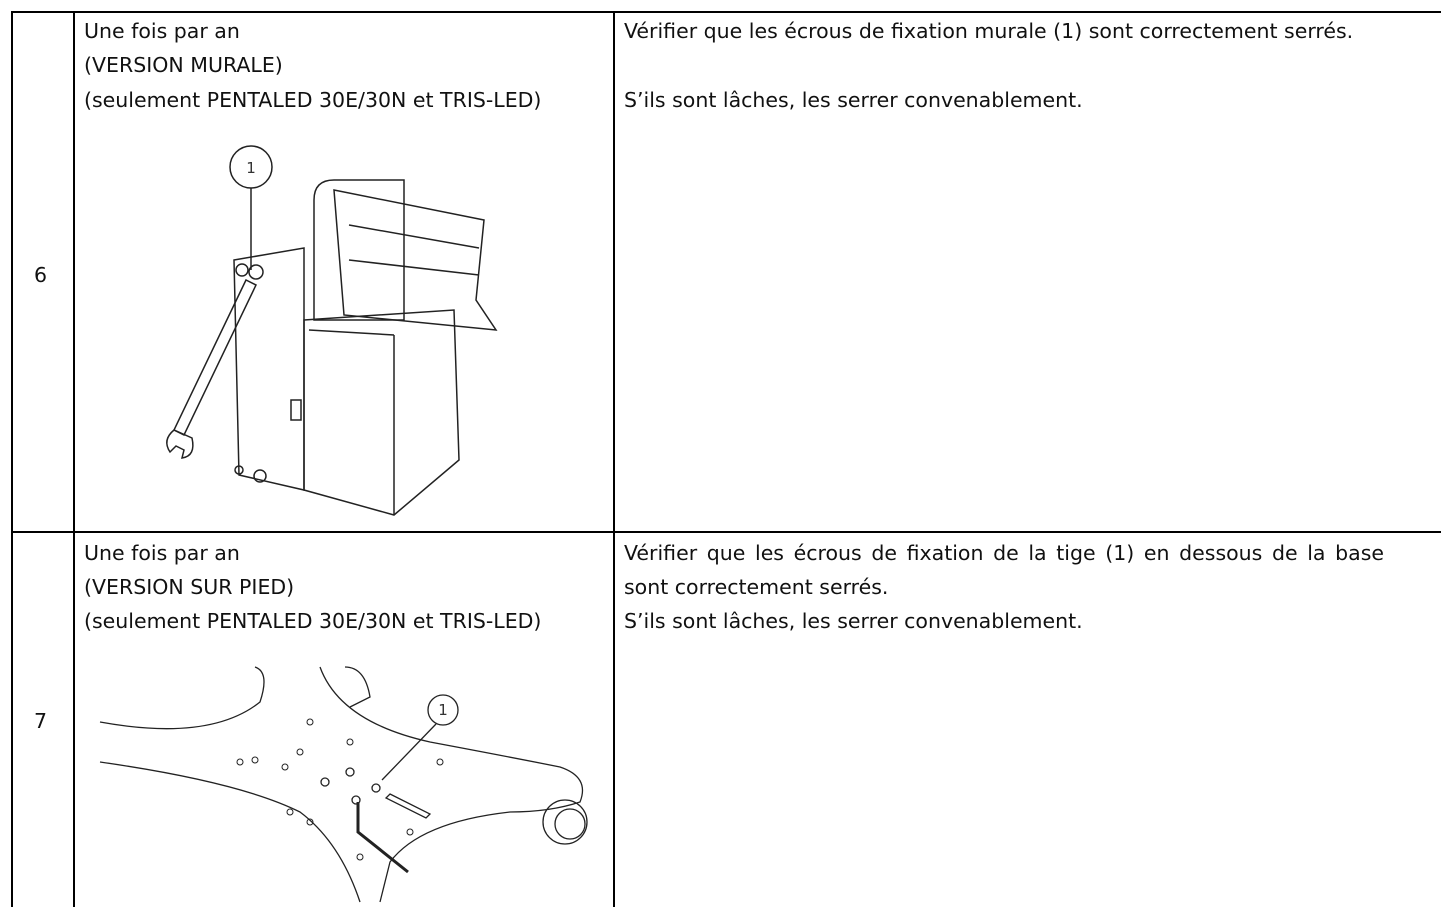 Image resolution: width=1441 pixels, height=907 pixels. Describe the element at coordinates (189, 587) in the screenshot. I see `frequency: (VERSION SUR PIED)` at that location.